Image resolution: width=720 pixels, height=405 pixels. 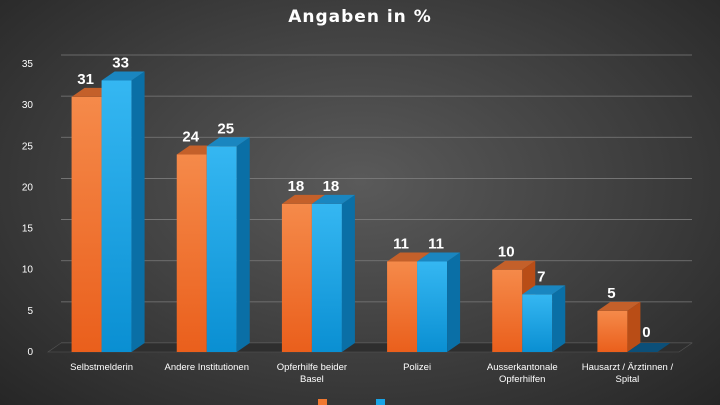 I want to click on y-tick-label: 10, so click(x=28, y=270).